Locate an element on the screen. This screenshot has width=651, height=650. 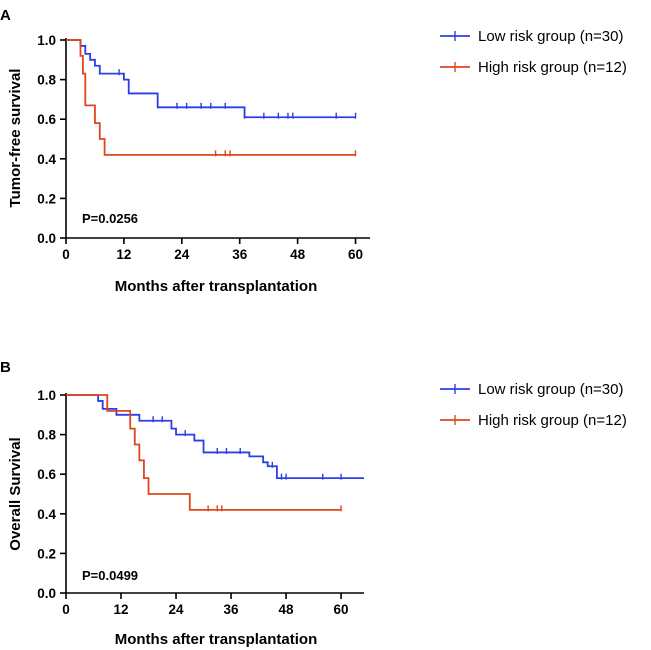
x-tick-label-a: 60 is located at coordinates (355, 254).